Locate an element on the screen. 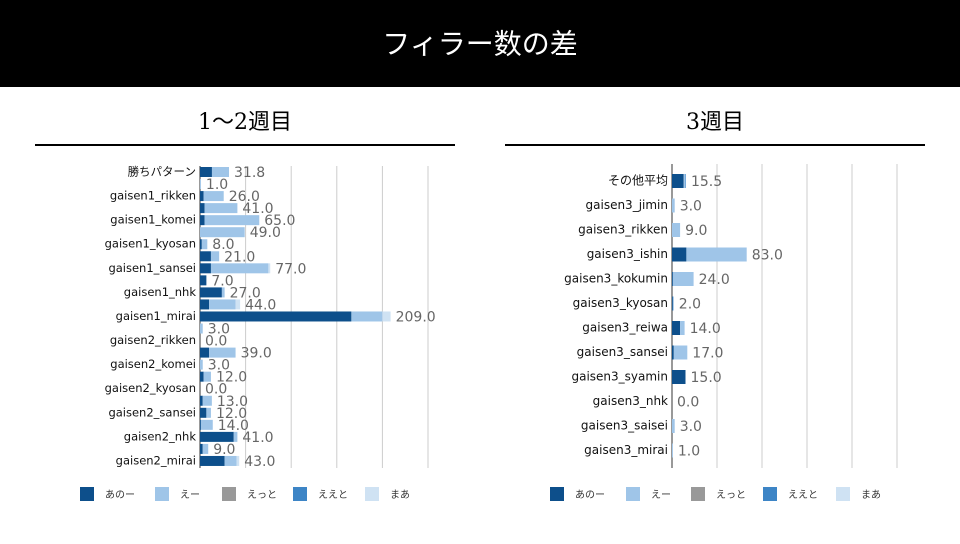 The image size is (960, 544). category-label: gaisen1_rikken is located at coordinates (153, 196).